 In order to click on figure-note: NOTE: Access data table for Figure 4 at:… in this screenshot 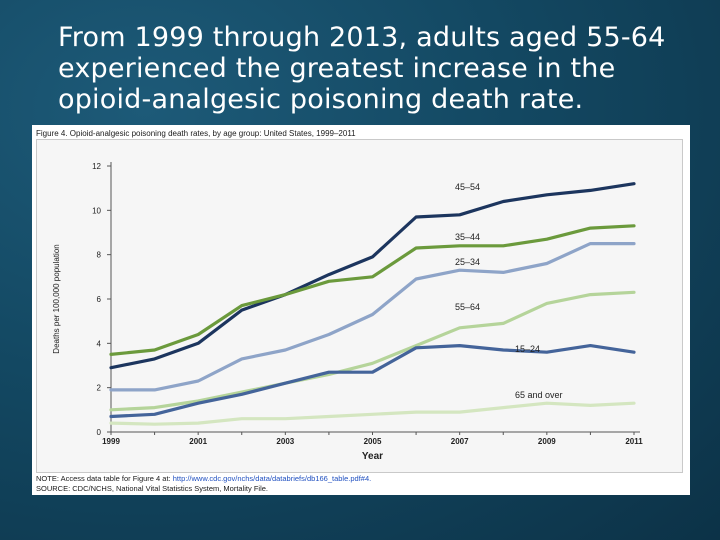, I will do `click(203, 478)`.